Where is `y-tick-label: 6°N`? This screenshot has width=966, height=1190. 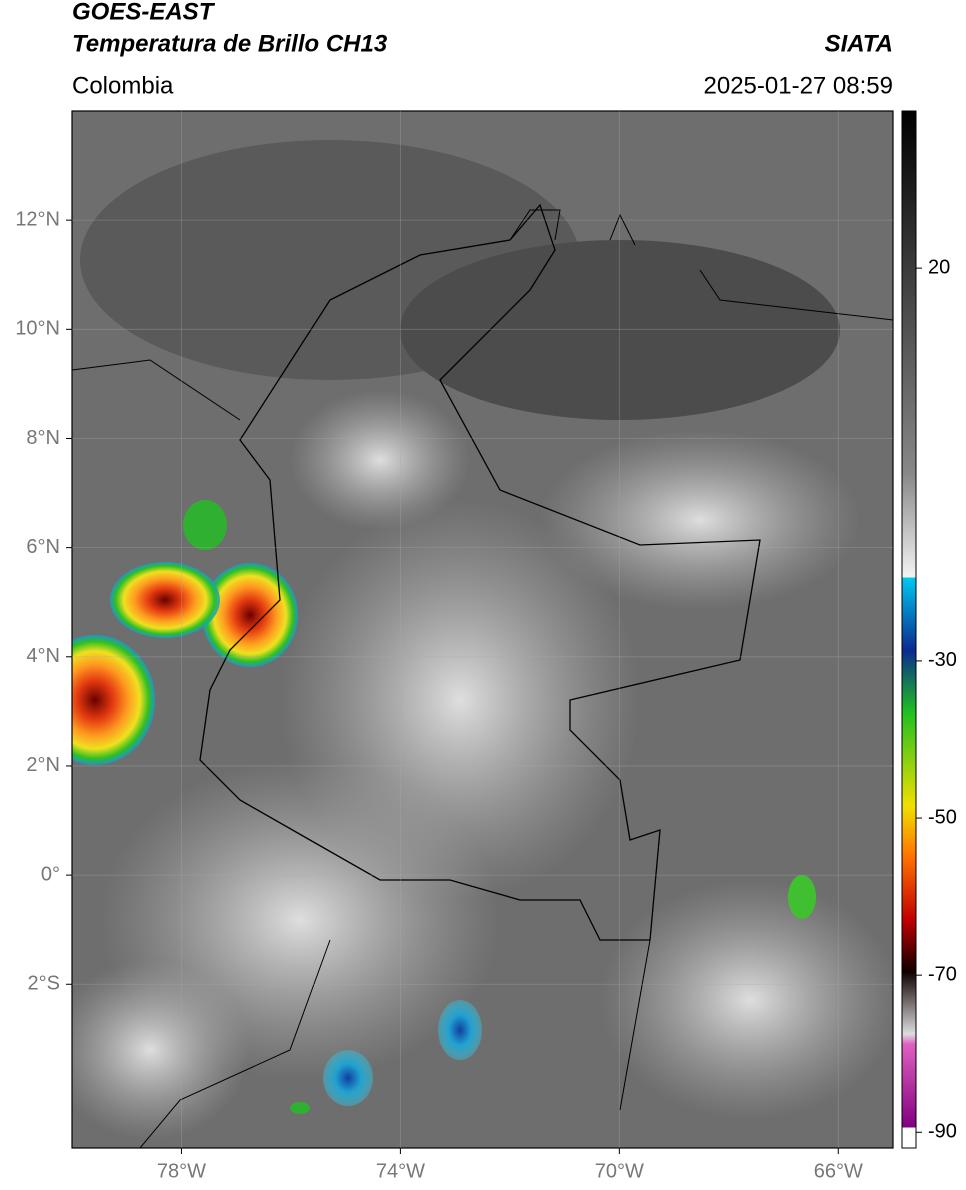 y-tick-label: 6°N is located at coordinates (43, 547).